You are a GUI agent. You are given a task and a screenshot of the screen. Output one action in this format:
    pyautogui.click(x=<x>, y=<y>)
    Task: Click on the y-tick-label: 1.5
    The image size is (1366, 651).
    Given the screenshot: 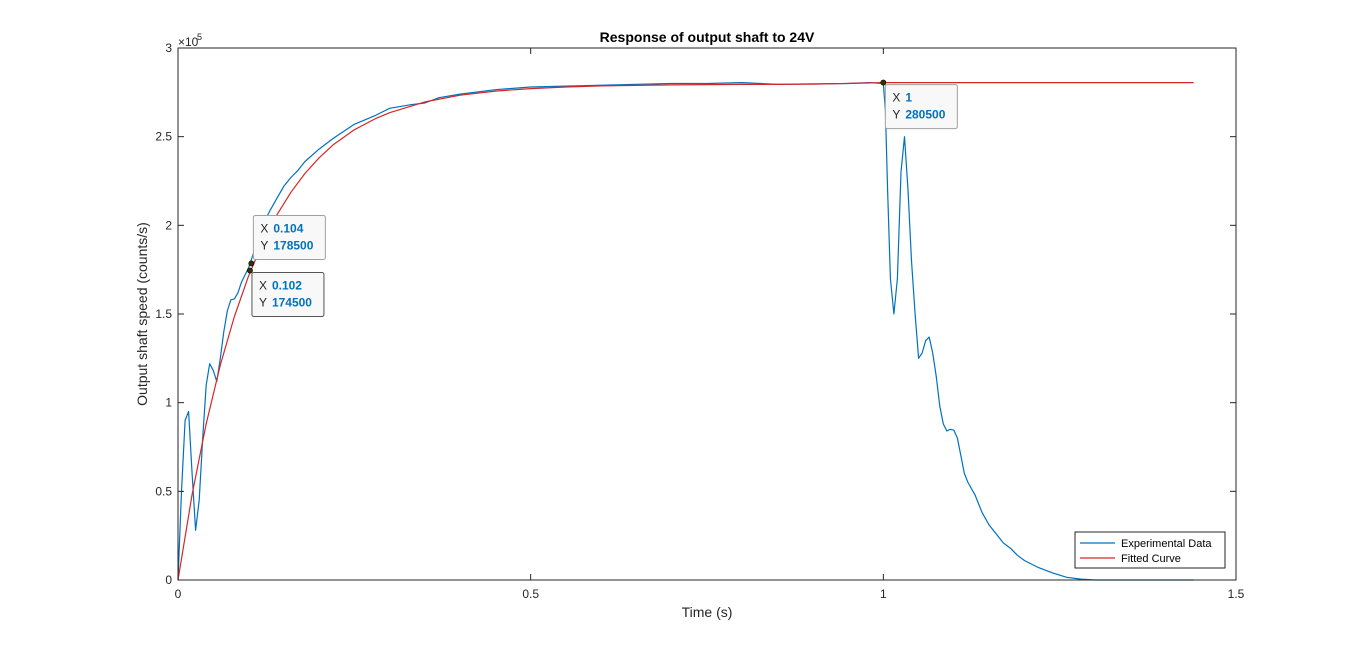 What is the action you would take?
    pyautogui.click(x=163, y=314)
    